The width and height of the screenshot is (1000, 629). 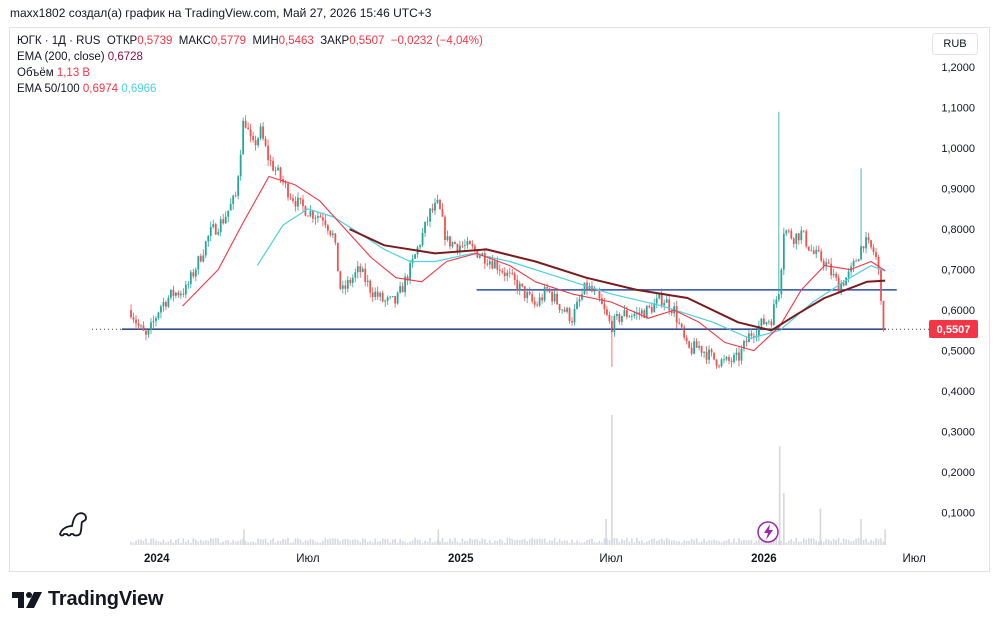 I want to click on ema100-line, so click(x=571, y=274).